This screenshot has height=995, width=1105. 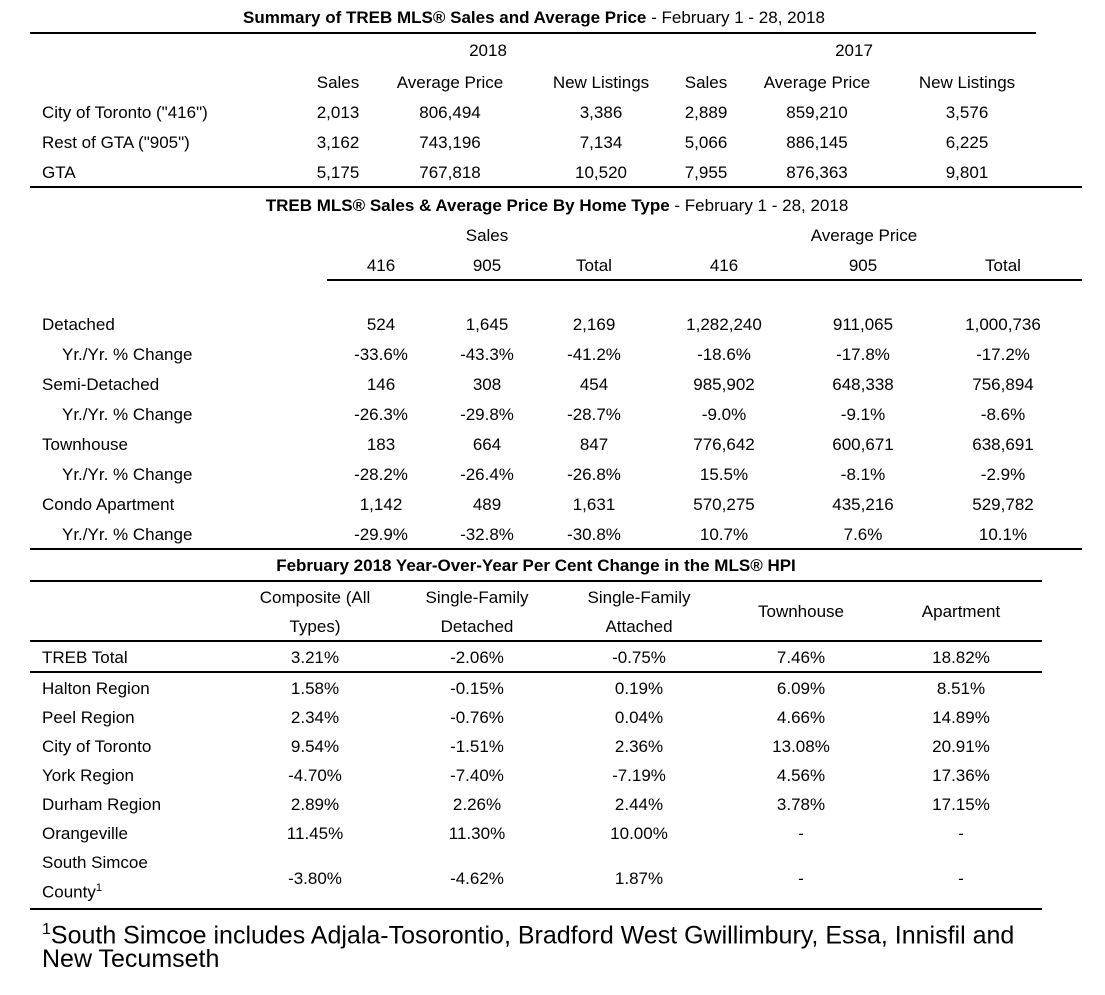 I want to click on row-label: Peel Region, so click(x=88, y=717).